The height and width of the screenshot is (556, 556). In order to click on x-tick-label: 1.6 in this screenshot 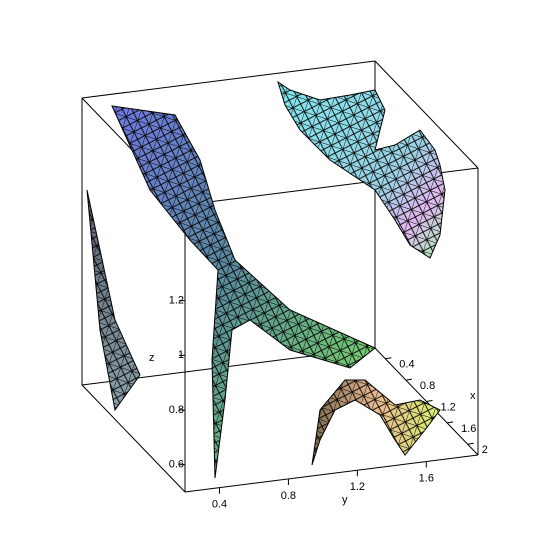, I will do `click(468, 429)`.